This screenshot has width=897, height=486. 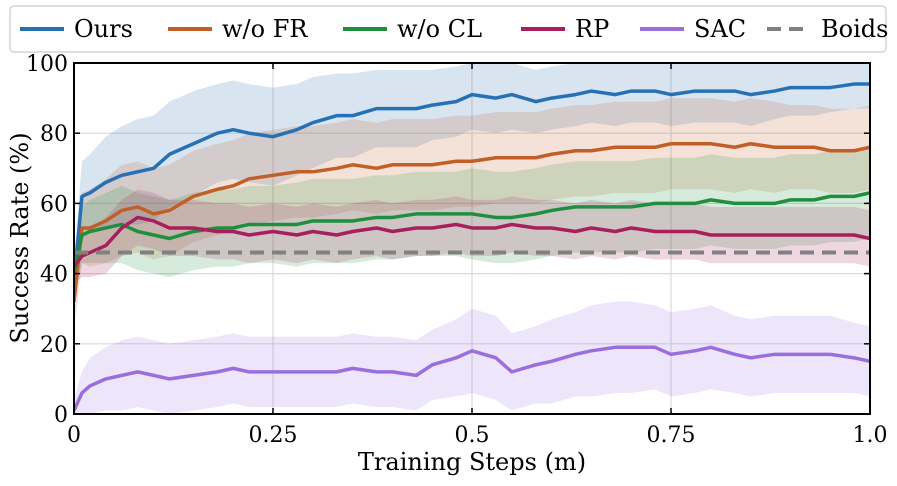 I want to click on legend: Ours w/o FR w/o CL RP SAC Boids, so click(x=448, y=29).